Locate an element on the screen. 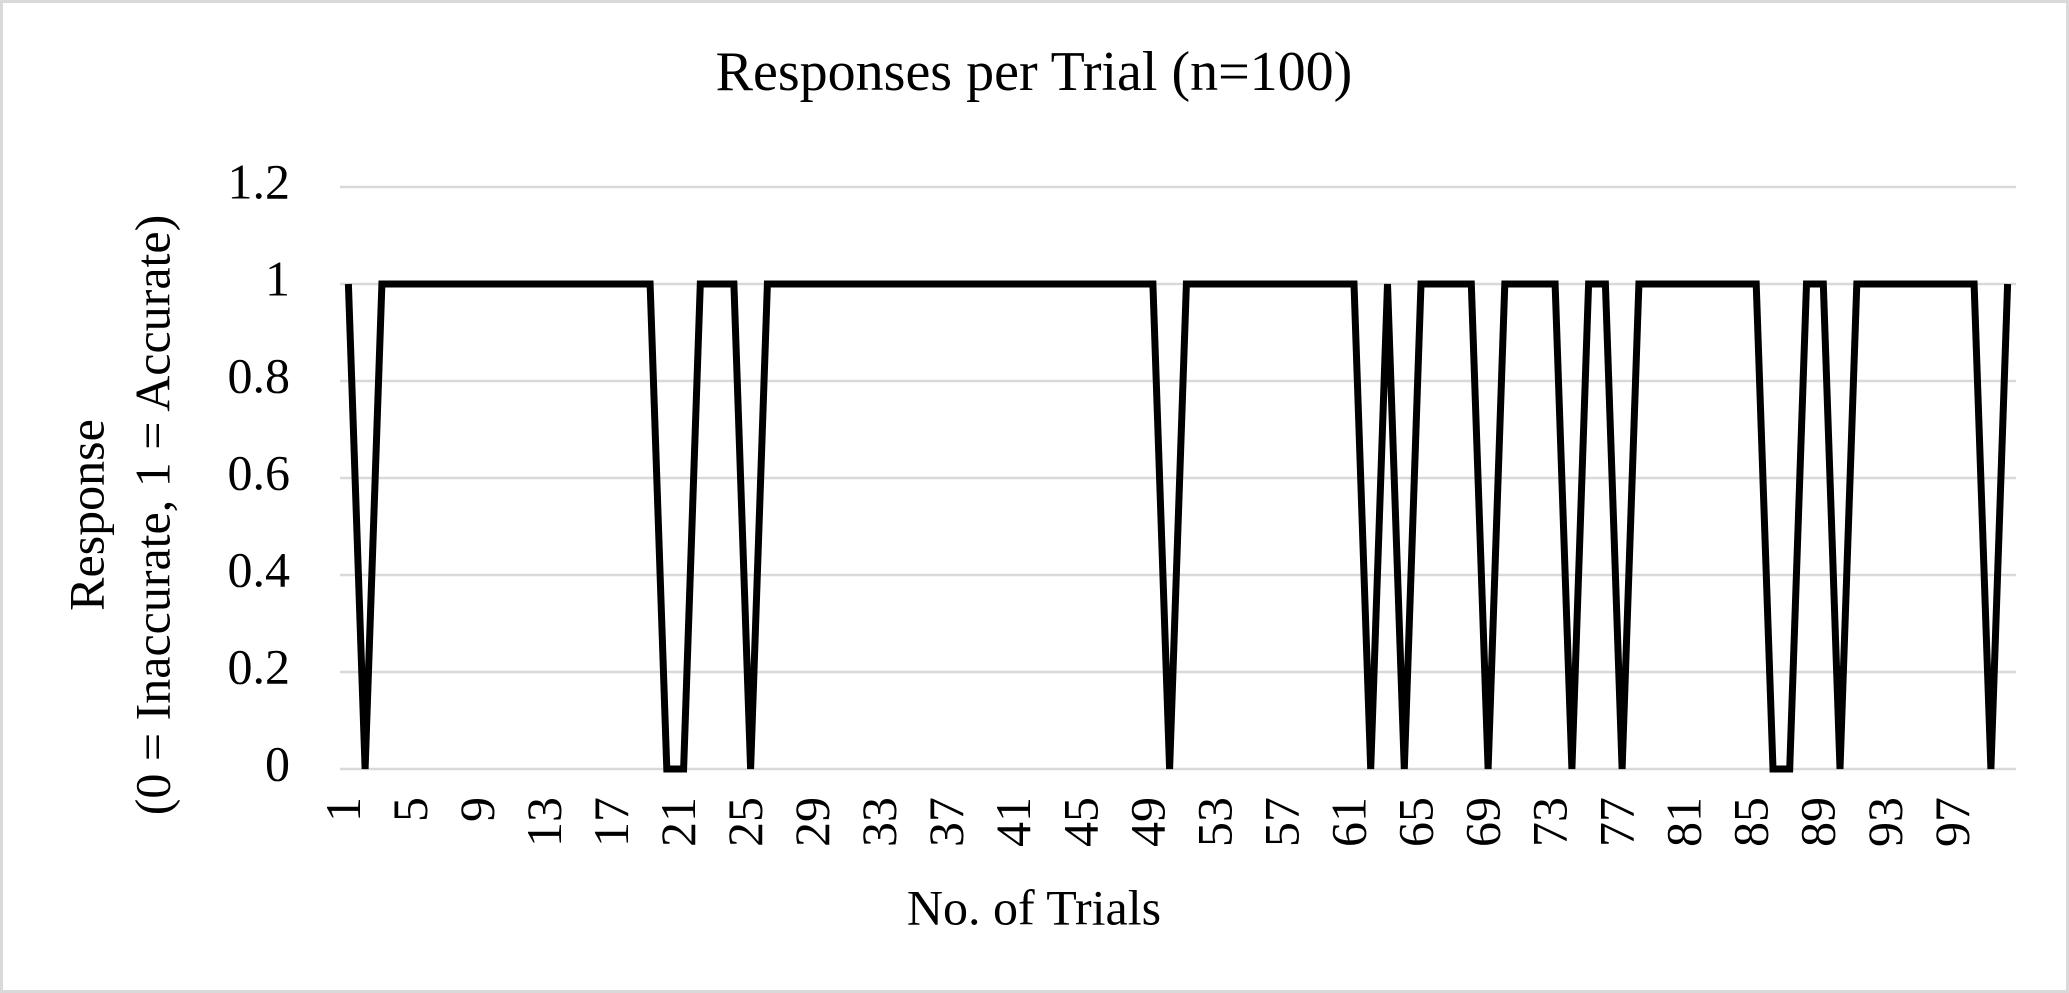 This screenshot has width=2069, height=993. x-tick-label: 21 is located at coordinates (678, 822).